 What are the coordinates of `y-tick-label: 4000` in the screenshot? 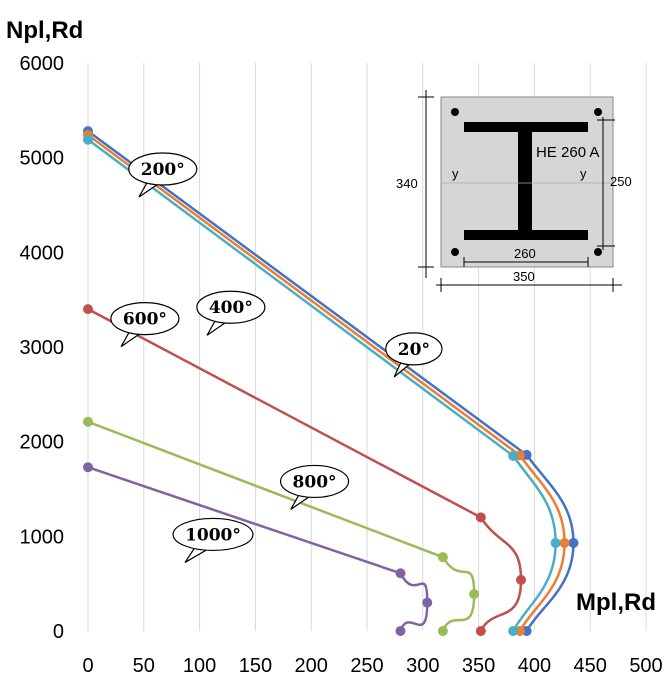 It's located at (42, 253).